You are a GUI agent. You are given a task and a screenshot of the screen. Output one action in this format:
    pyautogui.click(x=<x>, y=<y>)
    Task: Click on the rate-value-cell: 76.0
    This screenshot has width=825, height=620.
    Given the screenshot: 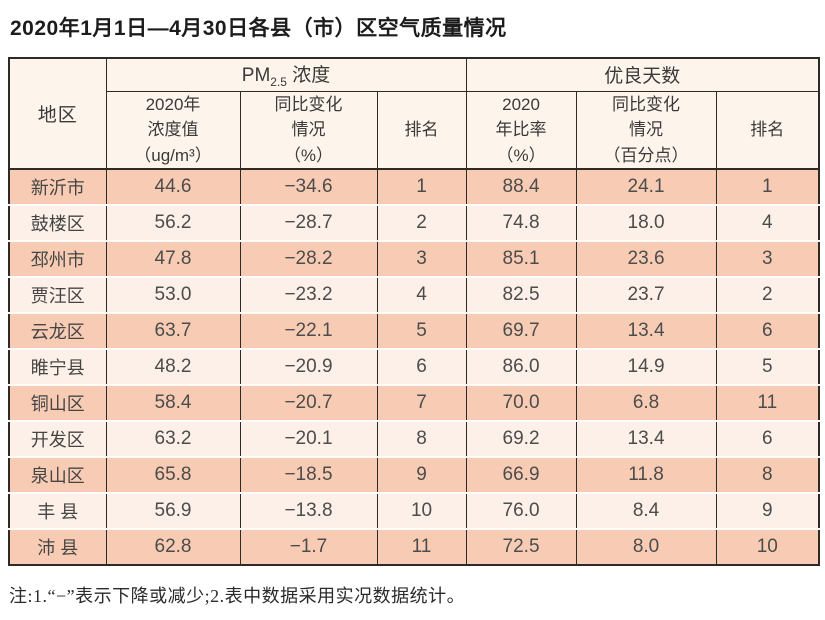 What is the action you would take?
    pyautogui.click(x=521, y=510)
    